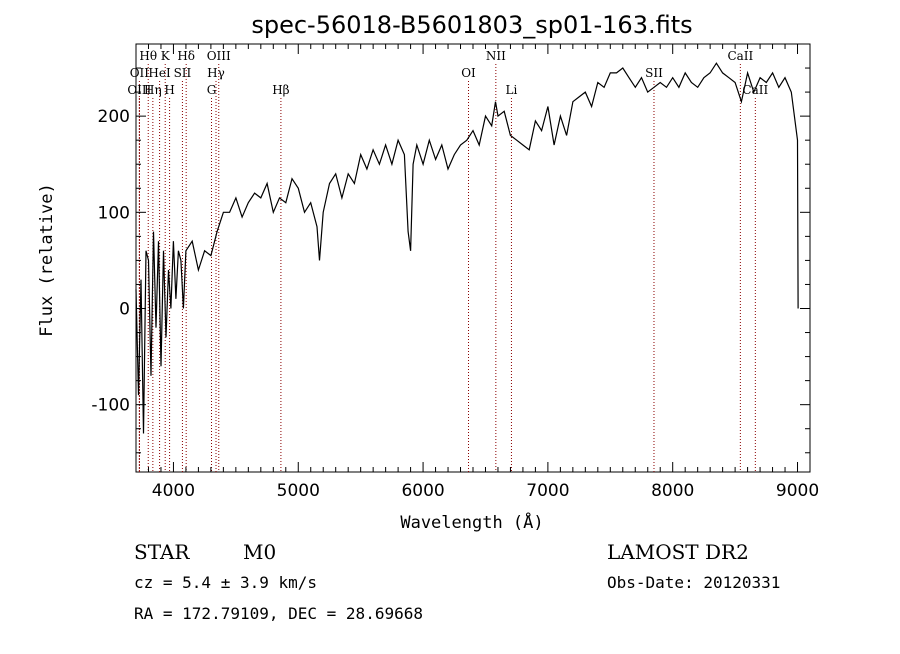 This screenshot has height=654, width=900. What do you see at coordinates (212, 90) in the screenshot?
I see `line-label: G` at bounding box center [212, 90].